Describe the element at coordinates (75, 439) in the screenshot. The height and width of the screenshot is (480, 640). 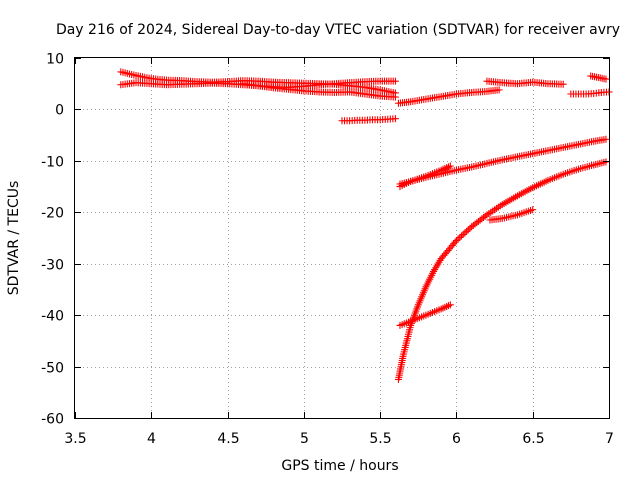
I see `x-tick-label: 3.5` at that location.